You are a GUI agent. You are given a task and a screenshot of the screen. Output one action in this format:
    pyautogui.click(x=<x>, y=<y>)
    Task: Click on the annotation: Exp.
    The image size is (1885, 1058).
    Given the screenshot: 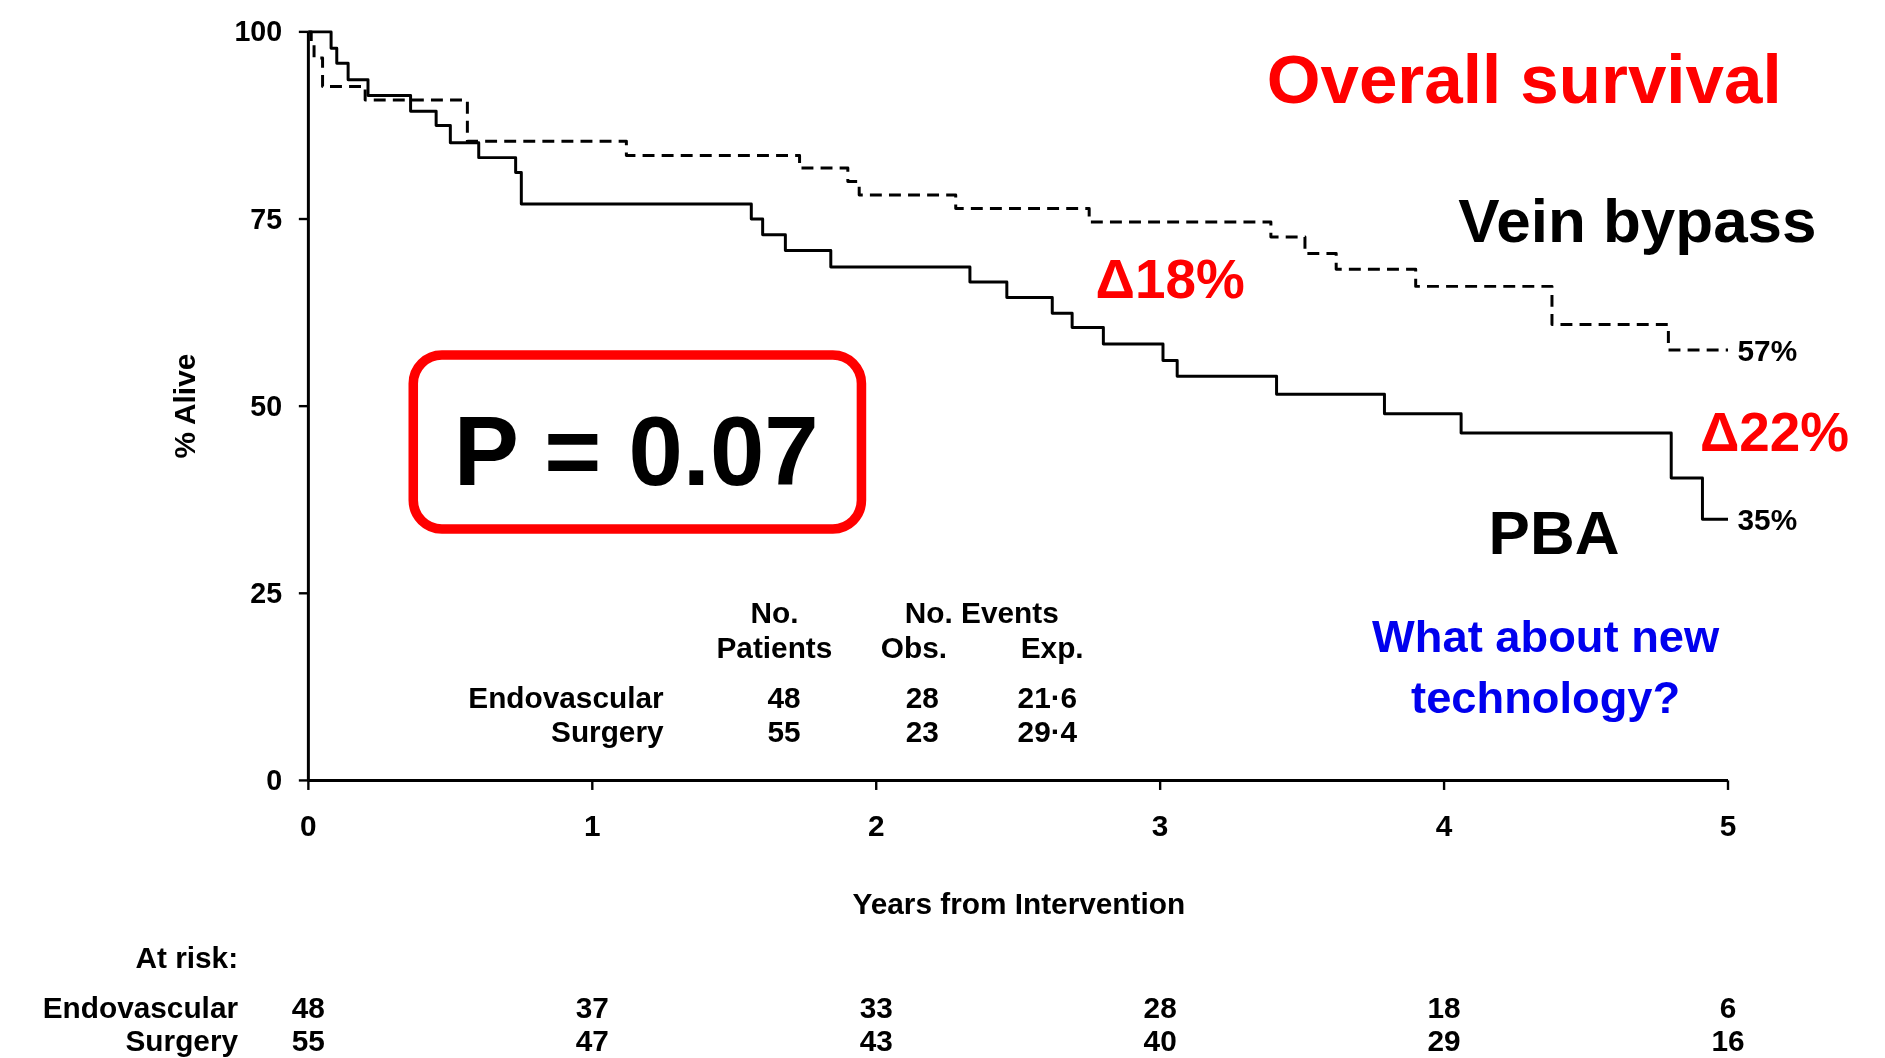 What is the action you would take?
    pyautogui.click(x=1052, y=647)
    